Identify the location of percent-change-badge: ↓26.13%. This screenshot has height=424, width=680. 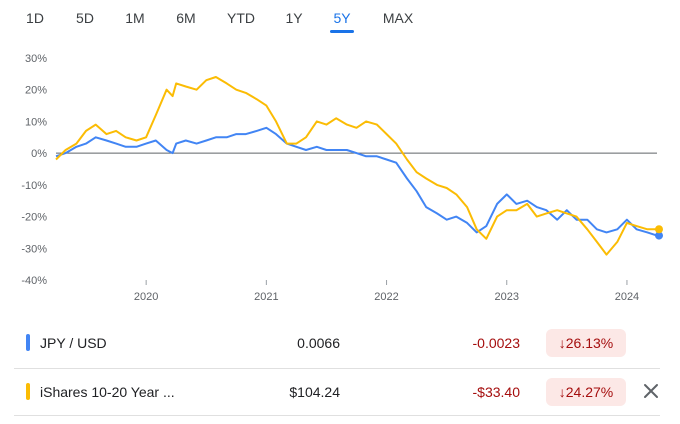
(586, 343).